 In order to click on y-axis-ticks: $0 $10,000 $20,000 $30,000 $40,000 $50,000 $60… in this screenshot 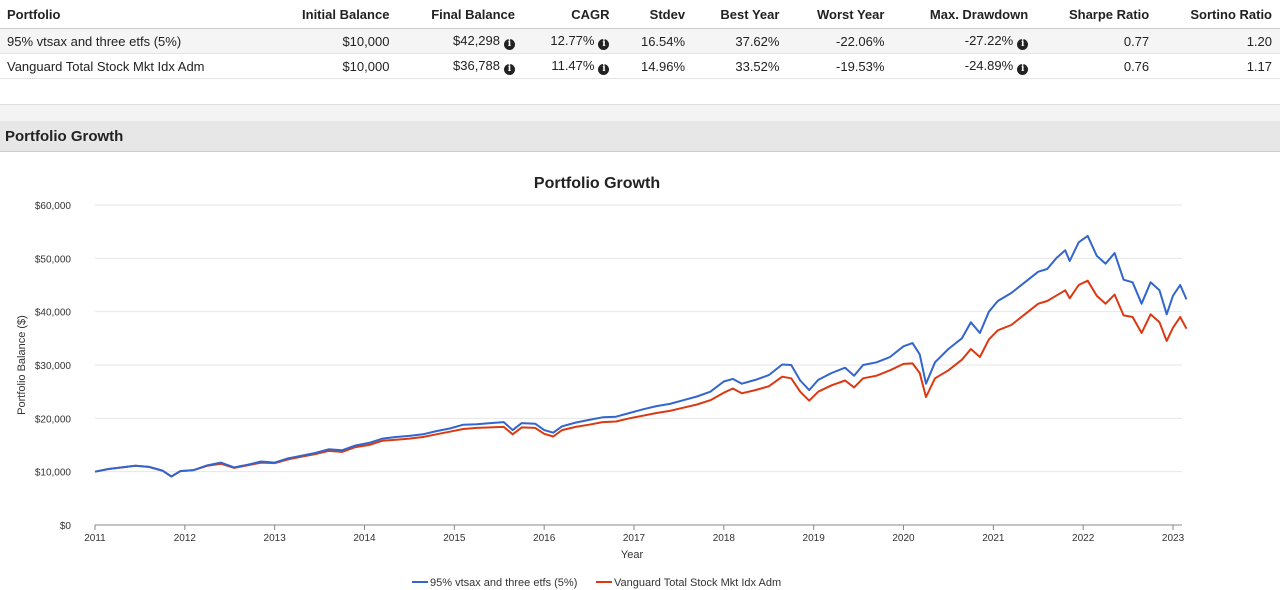, I will do `click(53, 366)`.